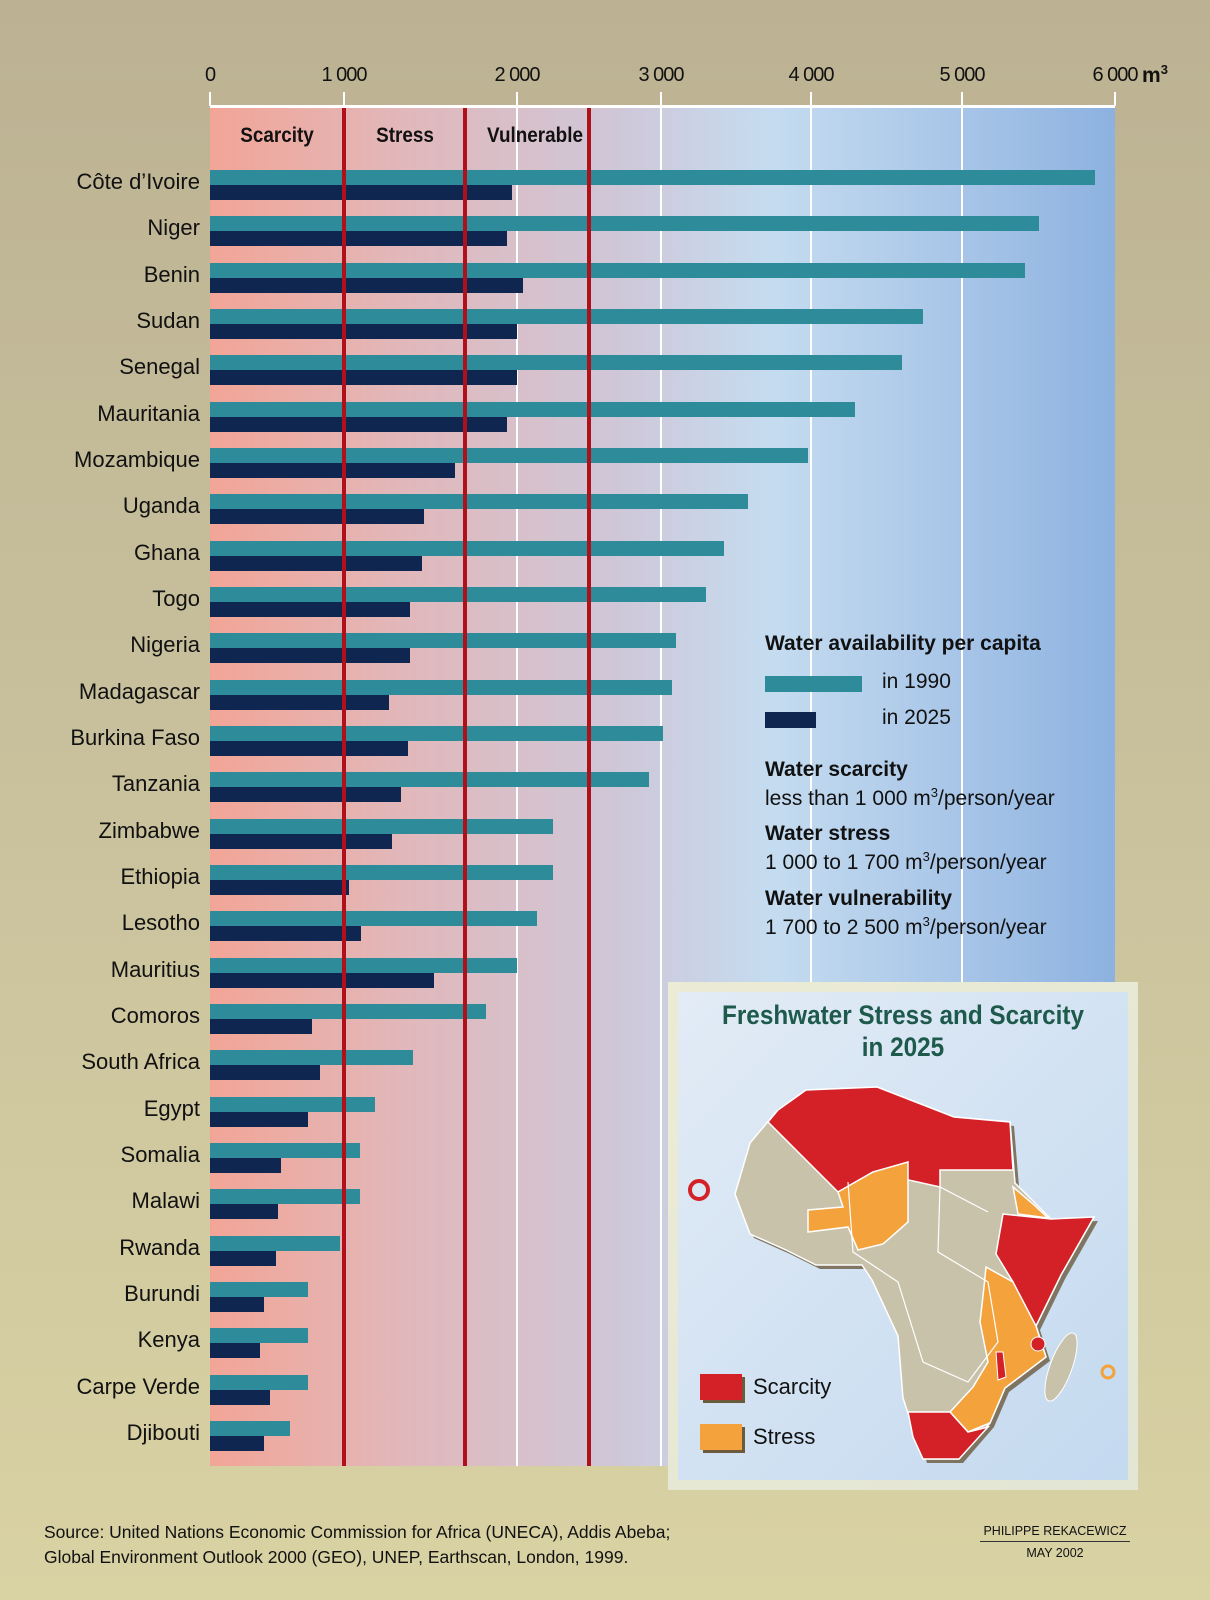  What do you see at coordinates (168, 320) in the screenshot?
I see `category-label: Sudan` at bounding box center [168, 320].